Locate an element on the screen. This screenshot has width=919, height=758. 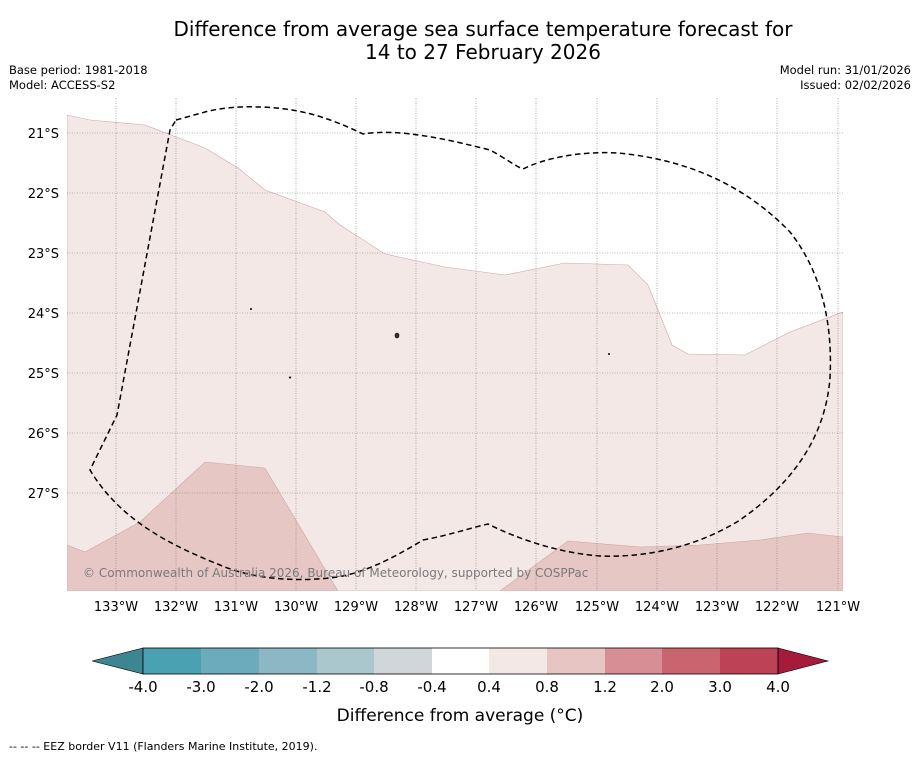
colorbar-label: Difference from average (°C) is located at coordinates (460, 716).